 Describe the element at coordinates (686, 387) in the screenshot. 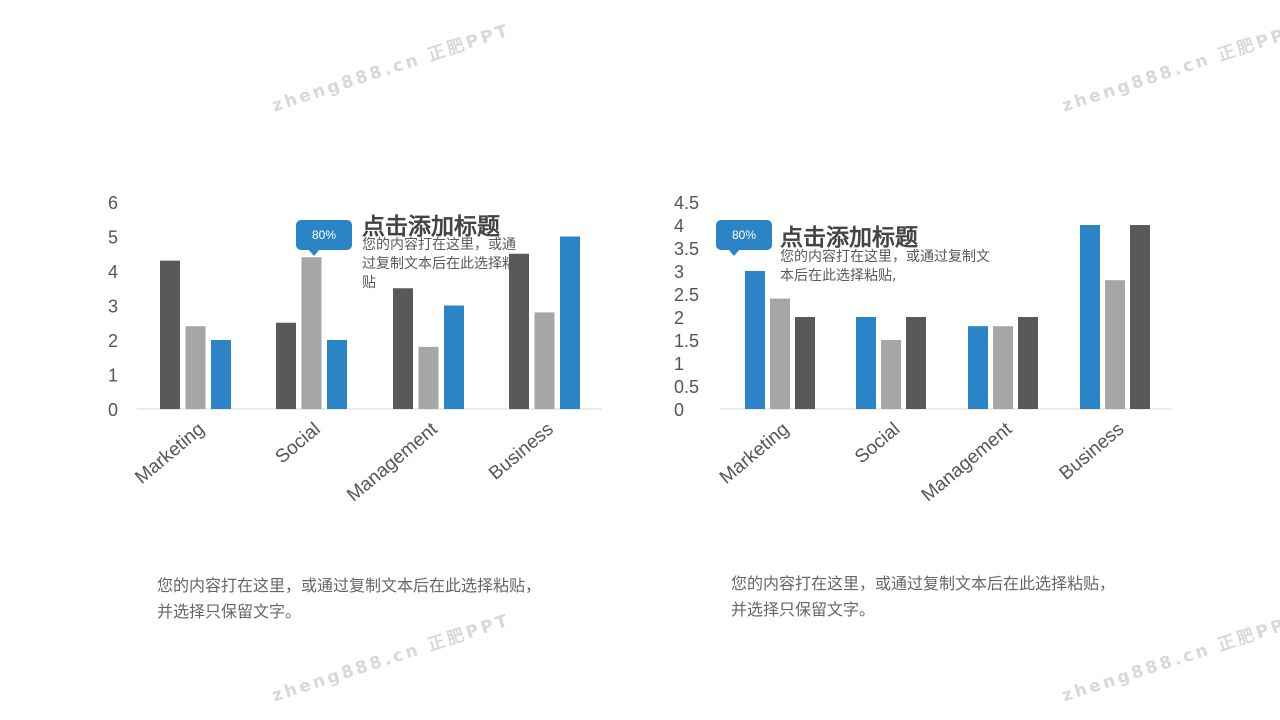

I see `right-ytick-label: 0.5` at that location.